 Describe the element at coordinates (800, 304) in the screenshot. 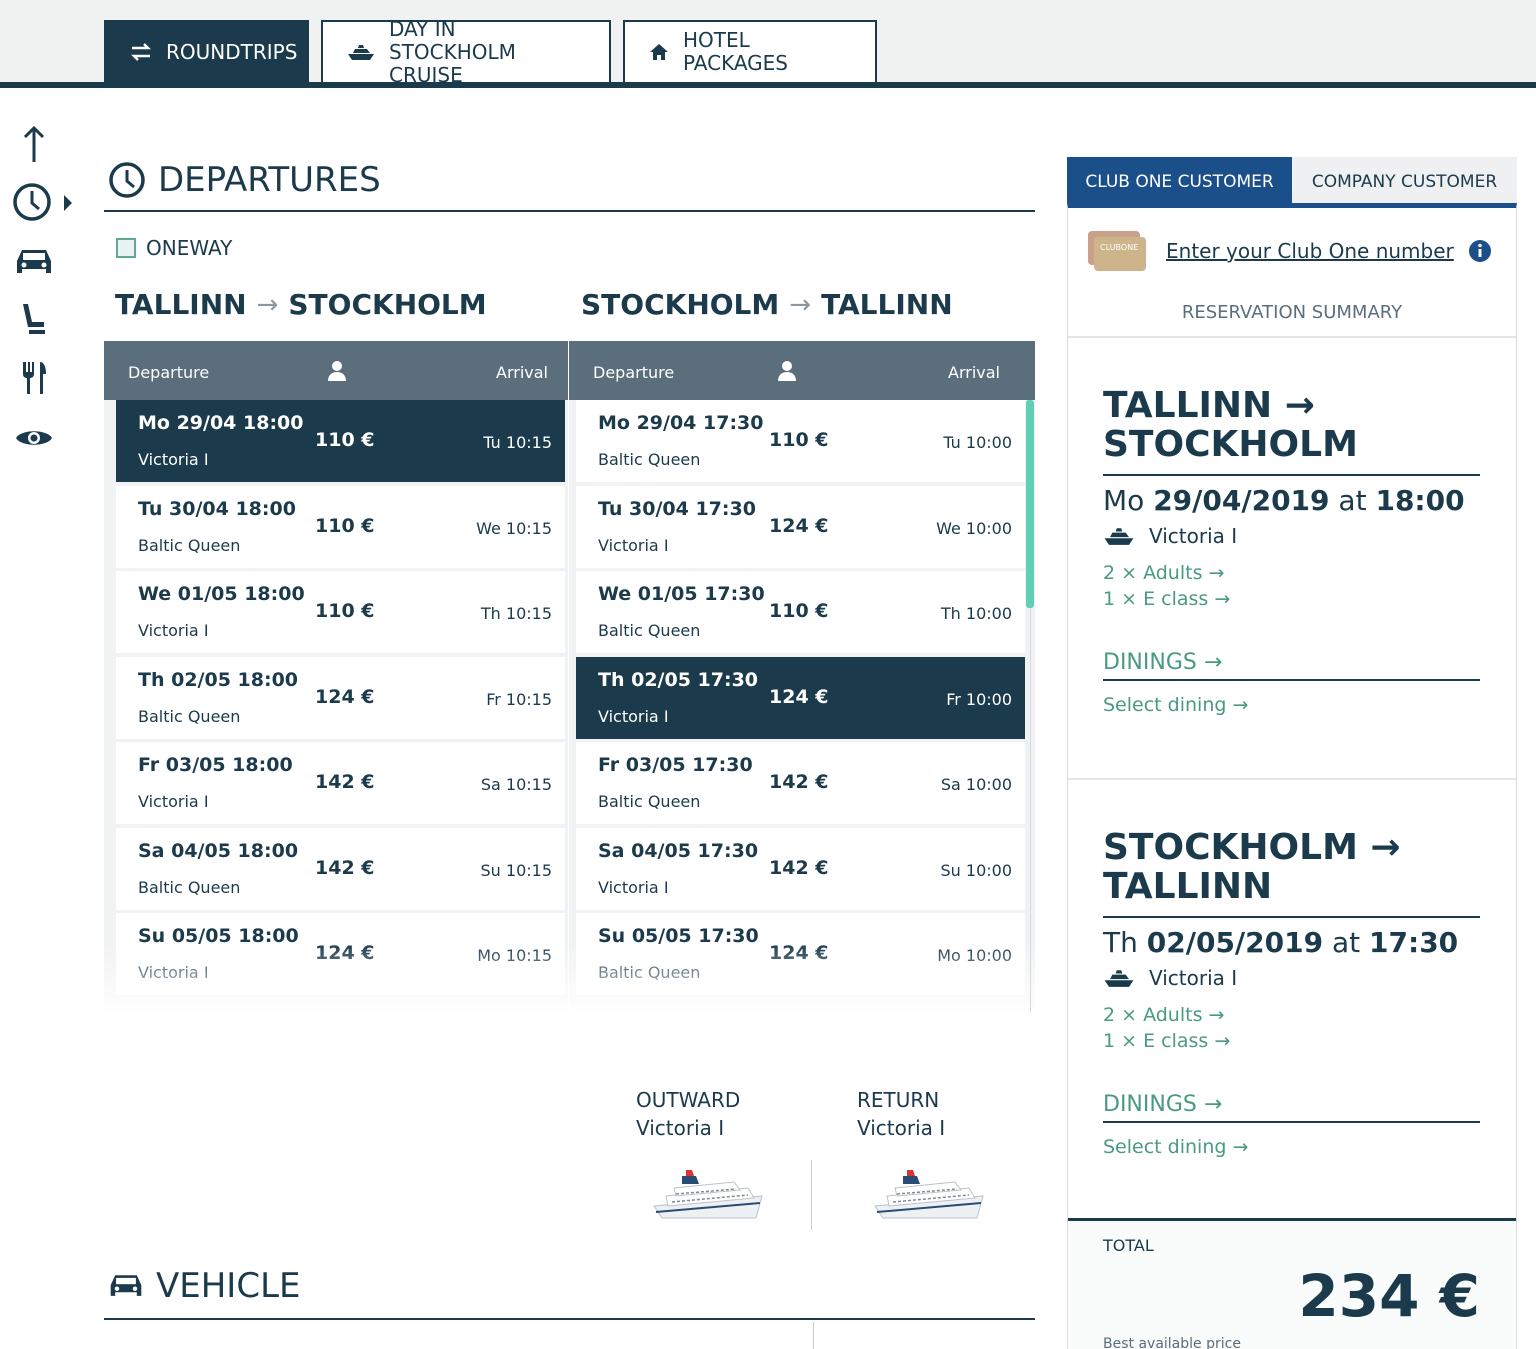

I see `route-arrow-icon: →` at that location.